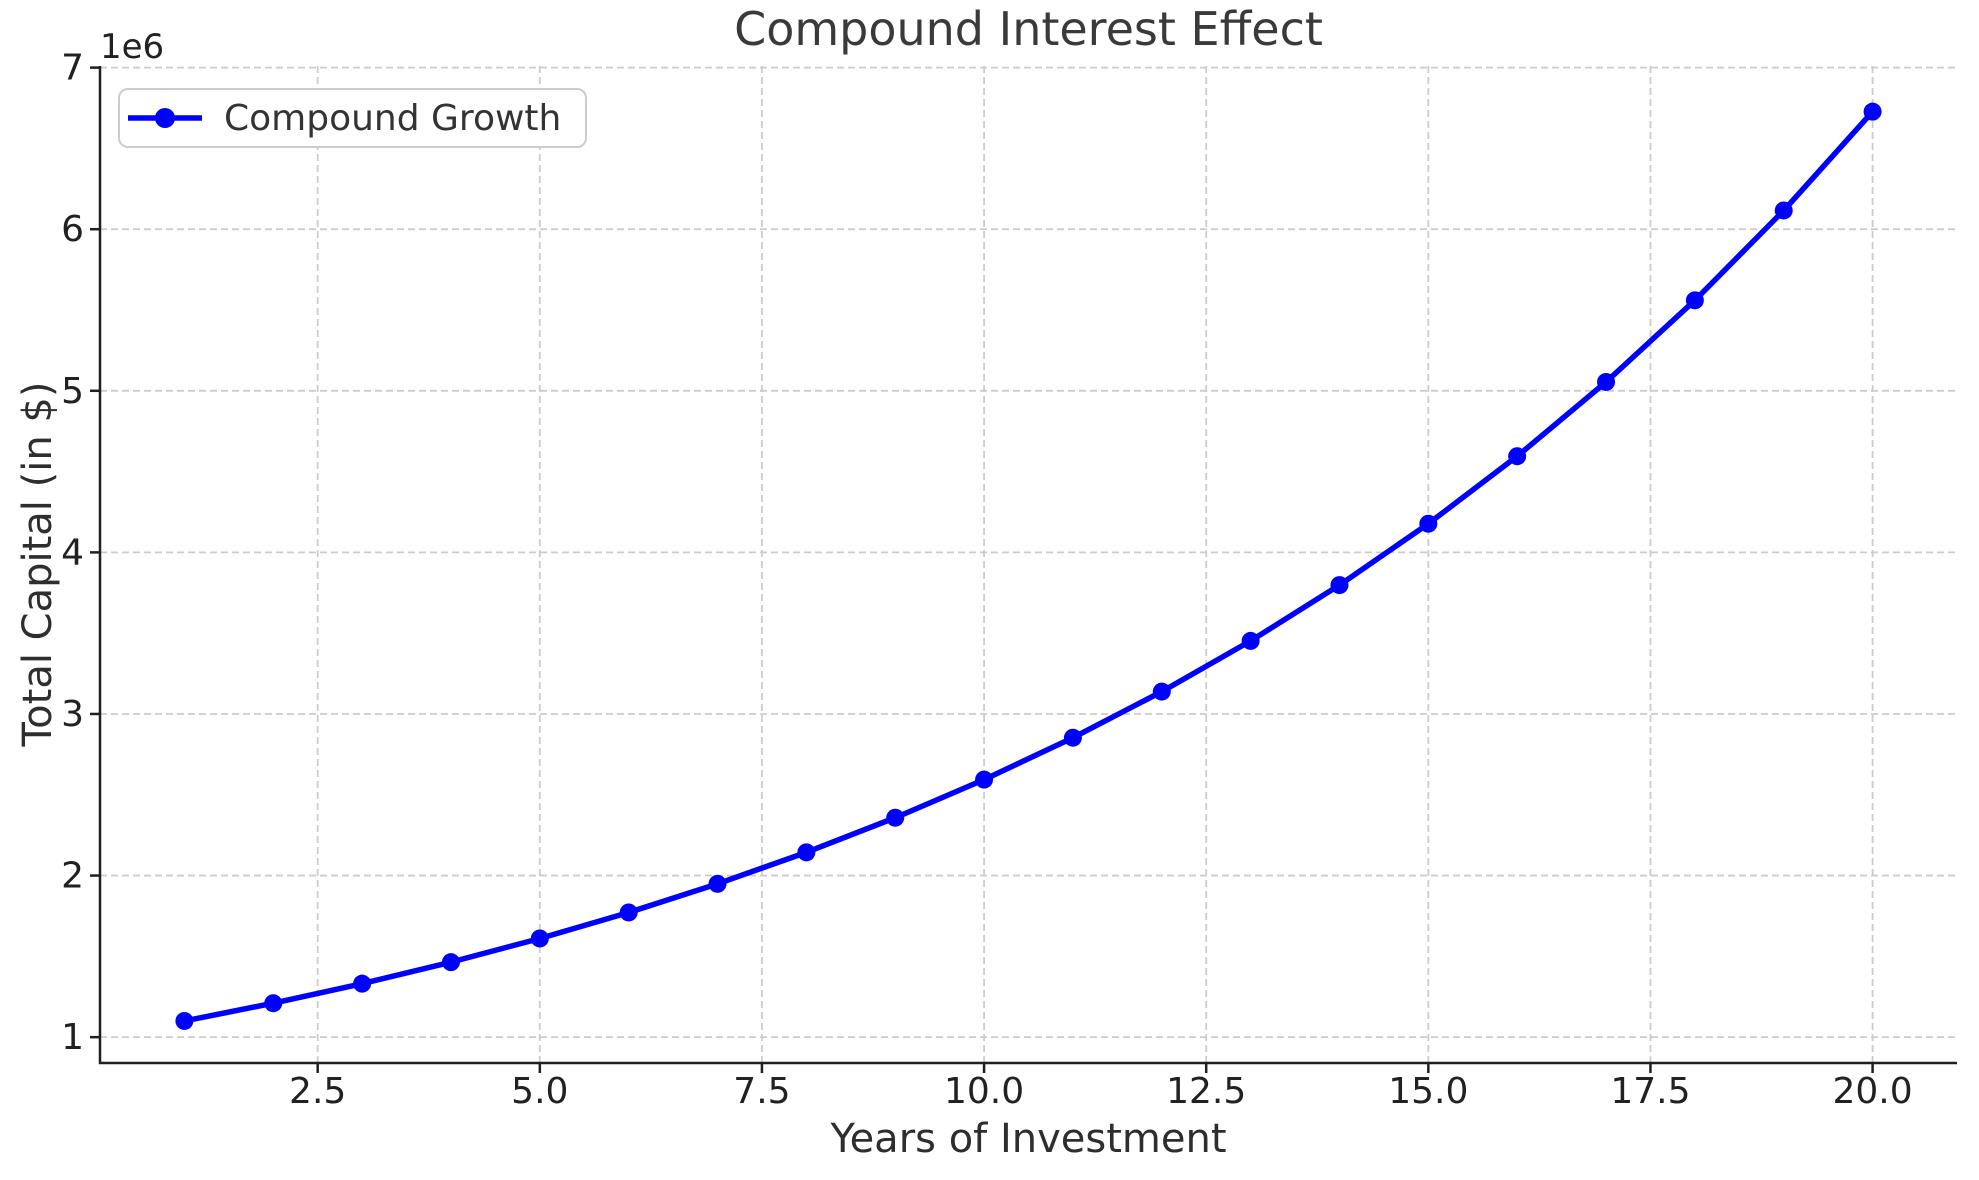  Describe the element at coordinates (72, 229) in the screenshot. I see `y-tick-label: 6` at that location.